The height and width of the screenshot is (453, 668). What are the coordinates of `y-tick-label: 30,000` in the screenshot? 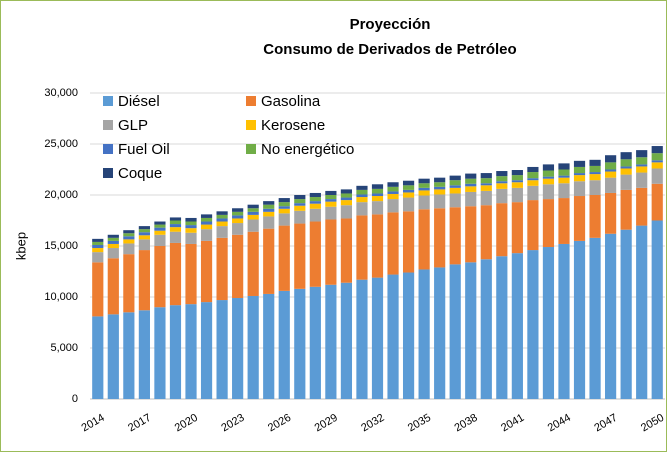 It's located at (61, 93).